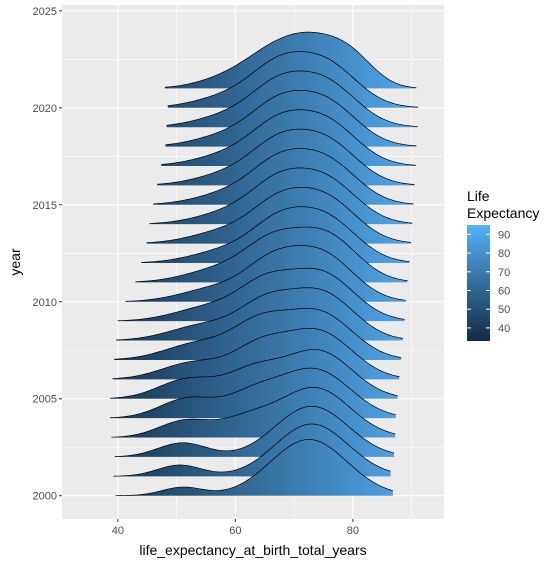 This screenshot has height=567, width=557. I want to click on x-tick-label: 80, so click(353, 531).